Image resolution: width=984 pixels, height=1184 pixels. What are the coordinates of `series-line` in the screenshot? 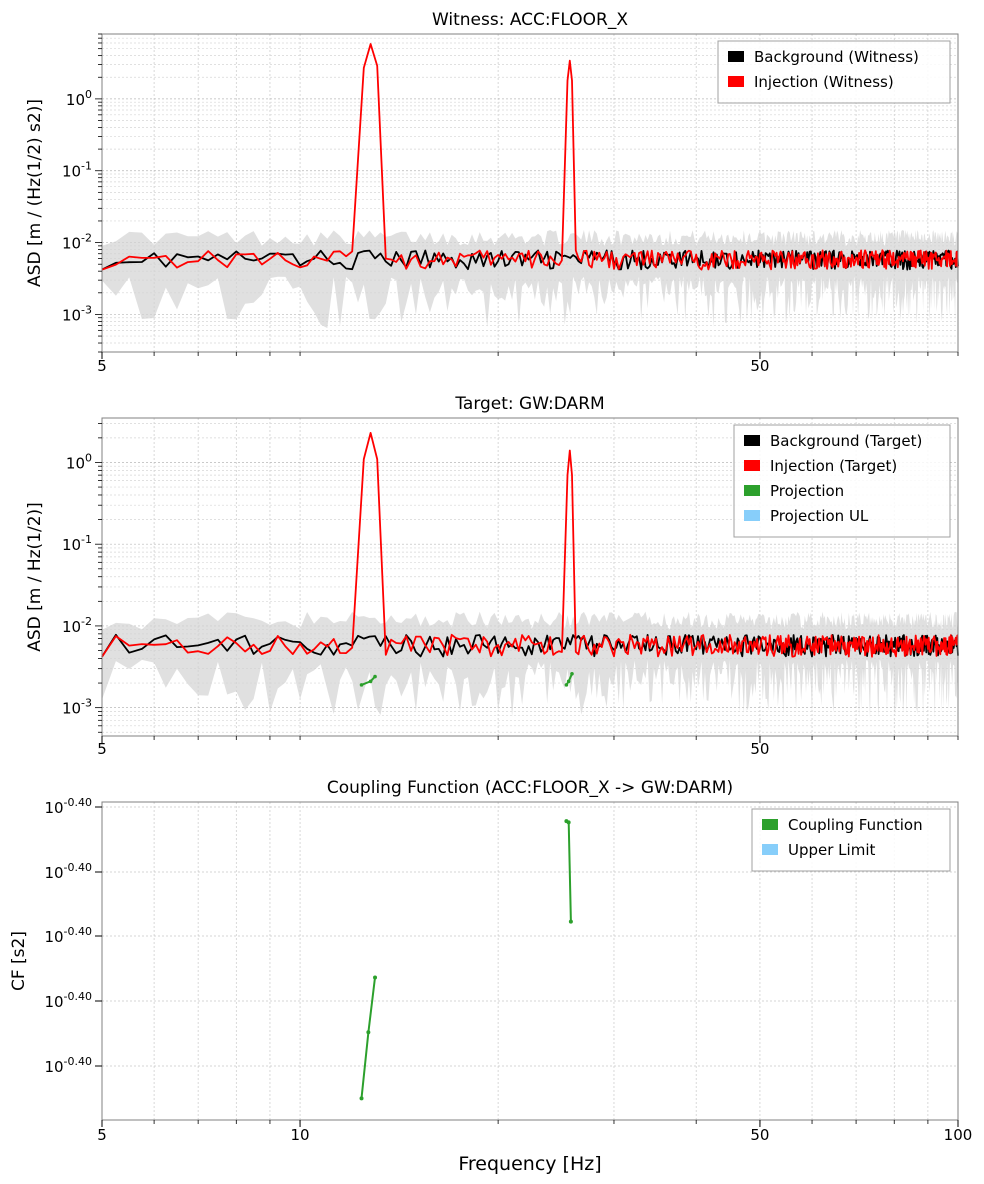 It's located at (530, 260).